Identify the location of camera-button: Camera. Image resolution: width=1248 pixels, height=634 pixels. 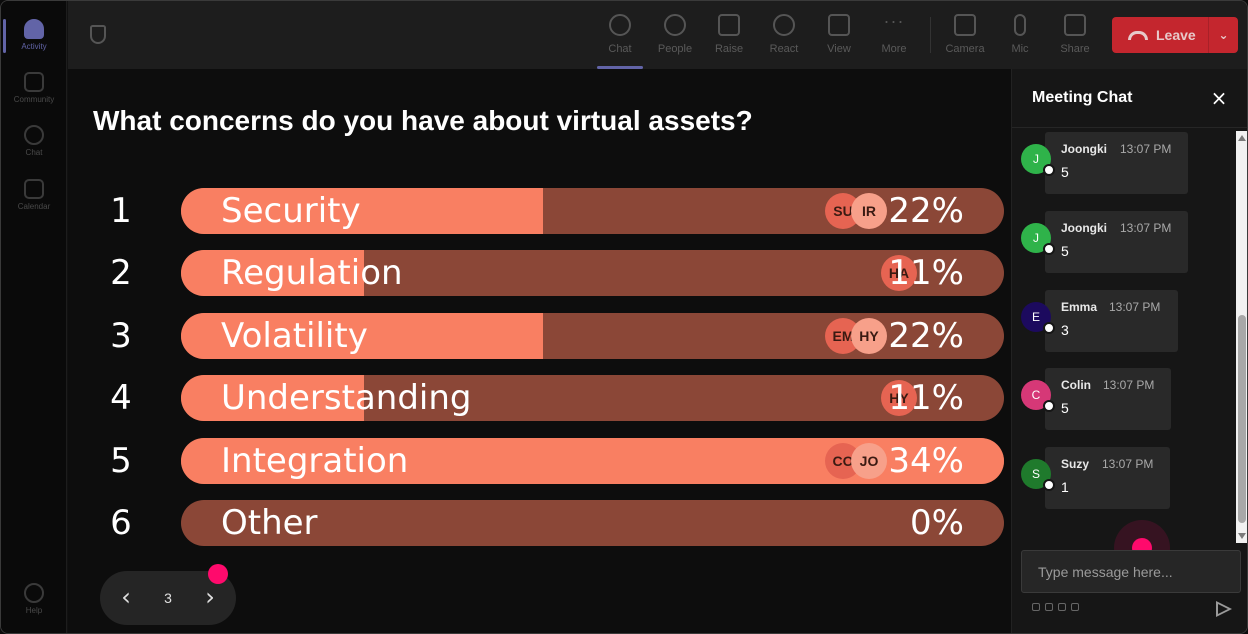
(965, 36).